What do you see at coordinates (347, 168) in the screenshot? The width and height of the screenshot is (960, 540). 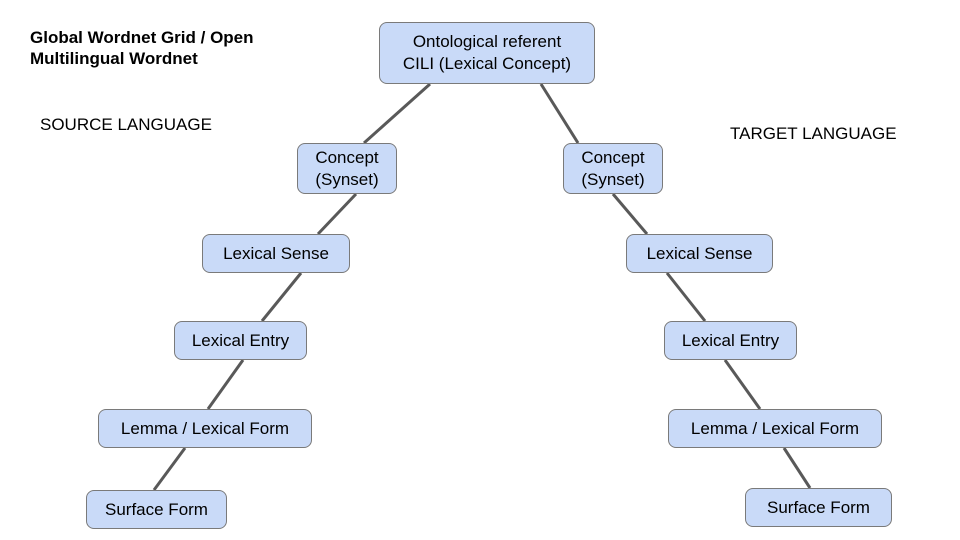 I see `source-concept-node: Concept (Synset)` at bounding box center [347, 168].